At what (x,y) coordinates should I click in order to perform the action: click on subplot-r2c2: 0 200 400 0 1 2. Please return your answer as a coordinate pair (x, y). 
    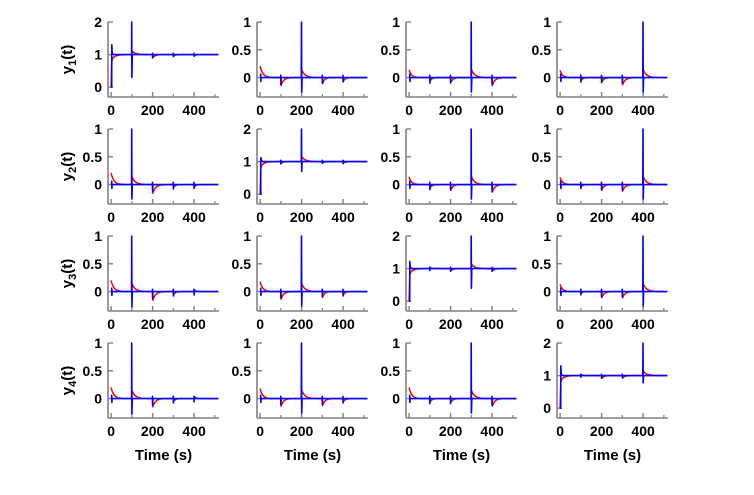
    Looking at the image, I should click on (305, 173).